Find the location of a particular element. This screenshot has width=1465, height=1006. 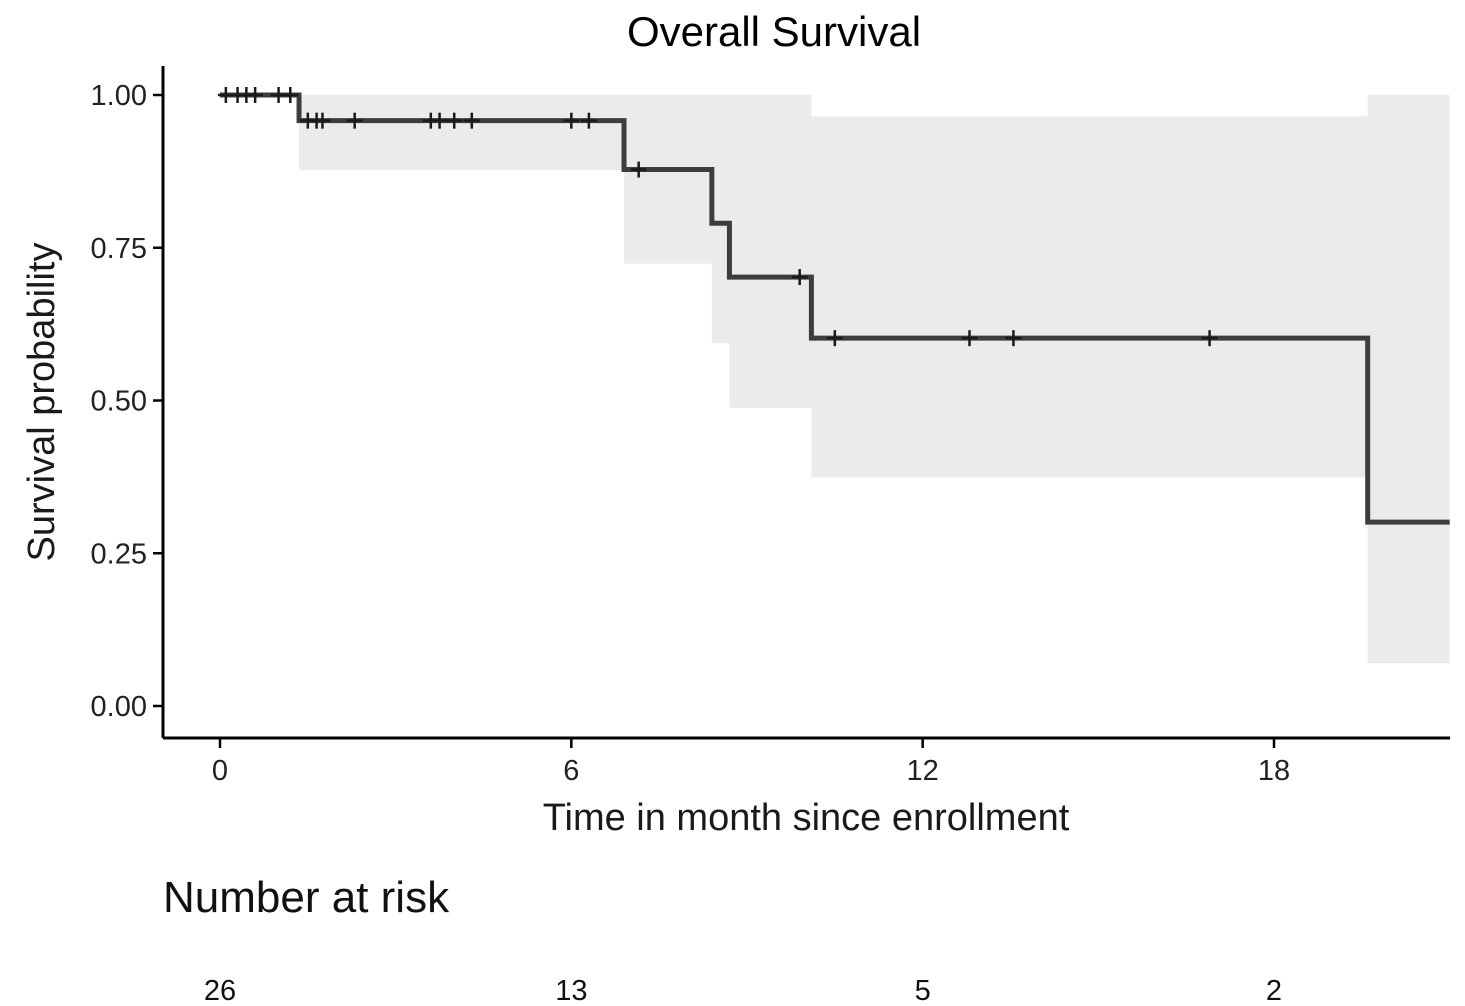

y-tick-label: 0.25 is located at coordinates (119, 554).